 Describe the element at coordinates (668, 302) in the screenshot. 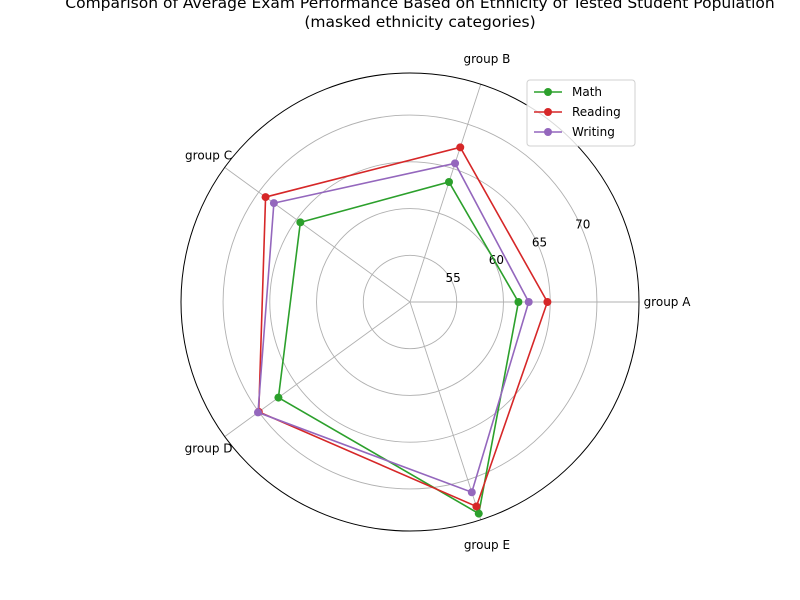

I see `category-label: group A` at that location.